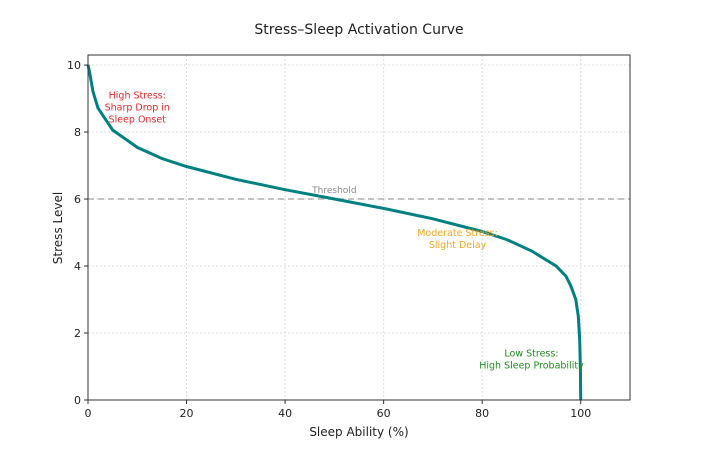 Image resolution: width=701 pixels, height=454 pixels. What do you see at coordinates (457, 233) in the screenshot?
I see `annotation-line: Moderate Stress:` at bounding box center [457, 233].